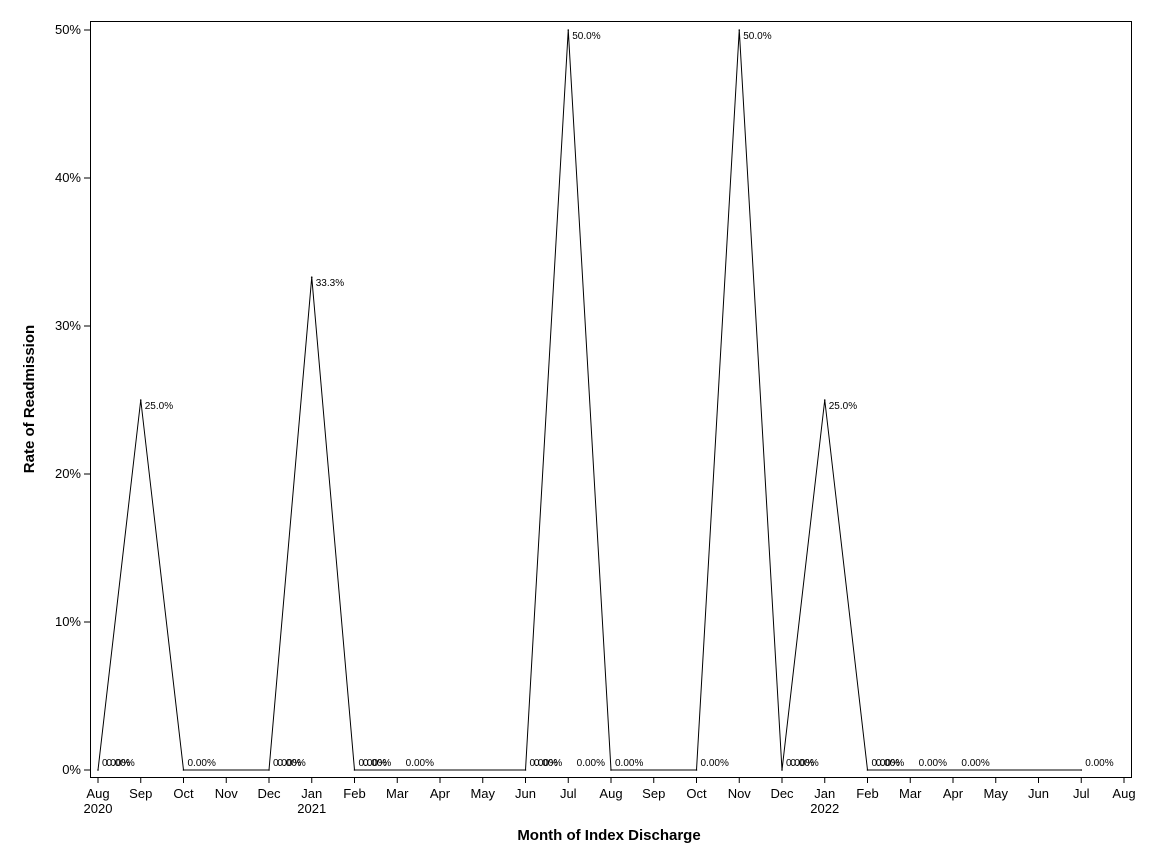 The image size is (1152, 864). What do you see at coordinates (71, 769) in the screenshot?
I see `y-tick-label: 0%` at bounding box center [71, 769].